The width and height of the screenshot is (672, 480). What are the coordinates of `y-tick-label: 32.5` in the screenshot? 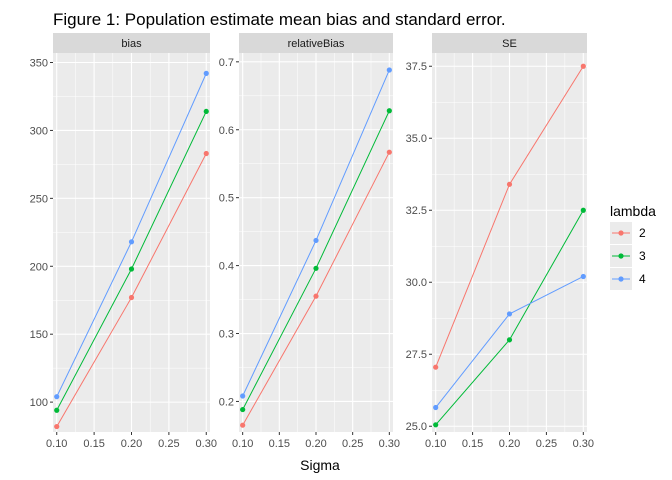 It's located at (416, 211).